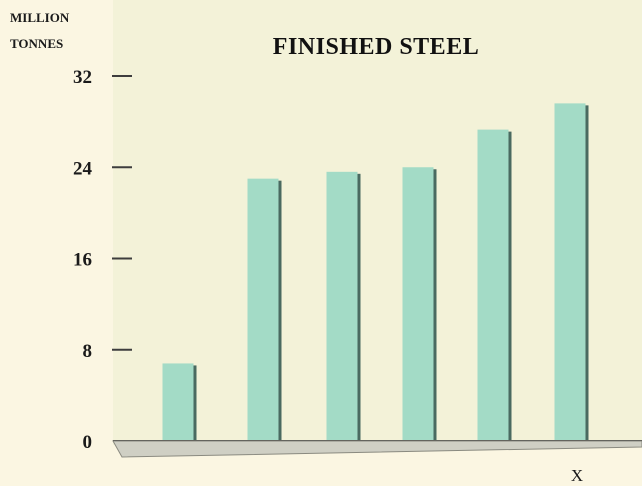 The height and width of the screenshot is (486, 642). I want to click on baseline-shelf, so click(377, 449).